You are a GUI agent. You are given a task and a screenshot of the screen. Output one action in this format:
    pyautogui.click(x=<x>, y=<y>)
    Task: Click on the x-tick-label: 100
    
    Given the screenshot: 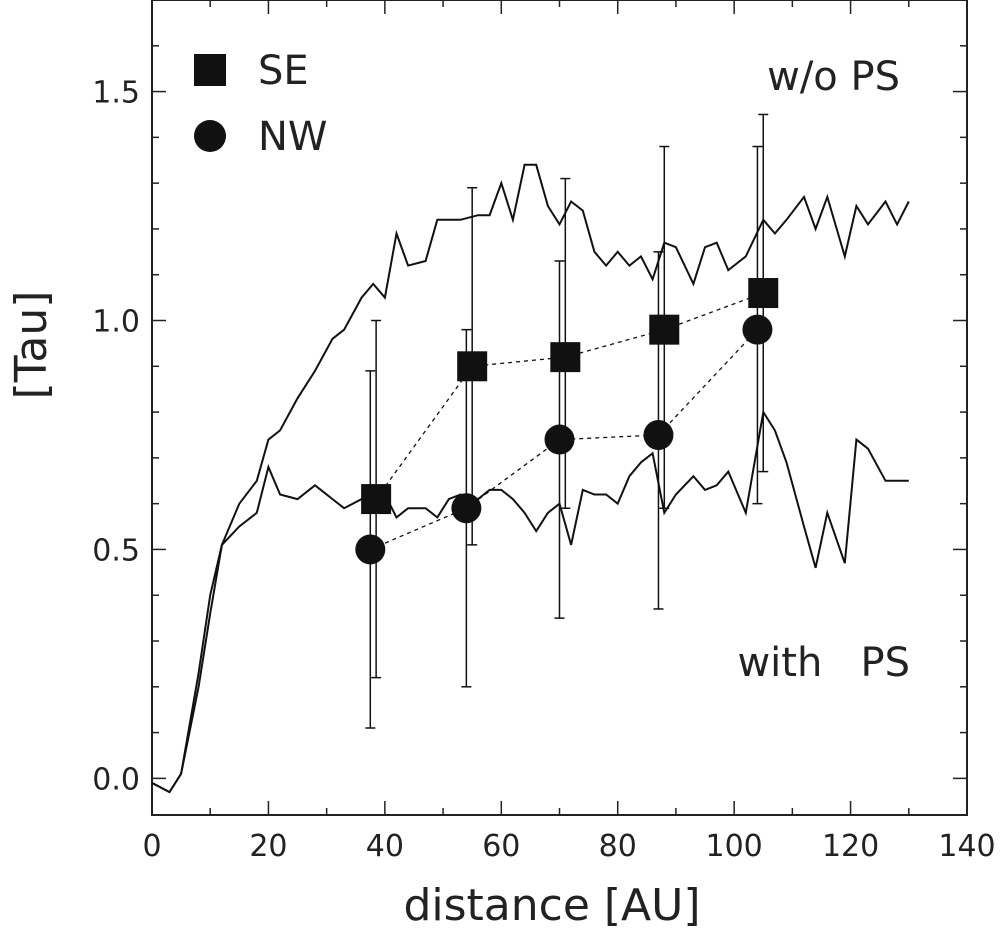 What is the action you would take?
    pyautogui.click(x=734, y=846)
    